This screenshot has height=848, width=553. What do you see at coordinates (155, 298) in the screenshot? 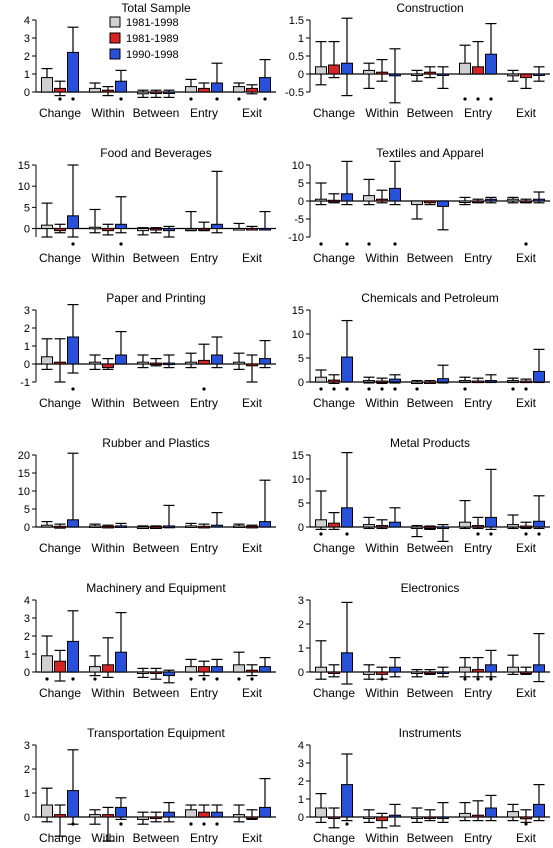
I see `panel-title: Paper and Printing` at bounding box center [155, 298].